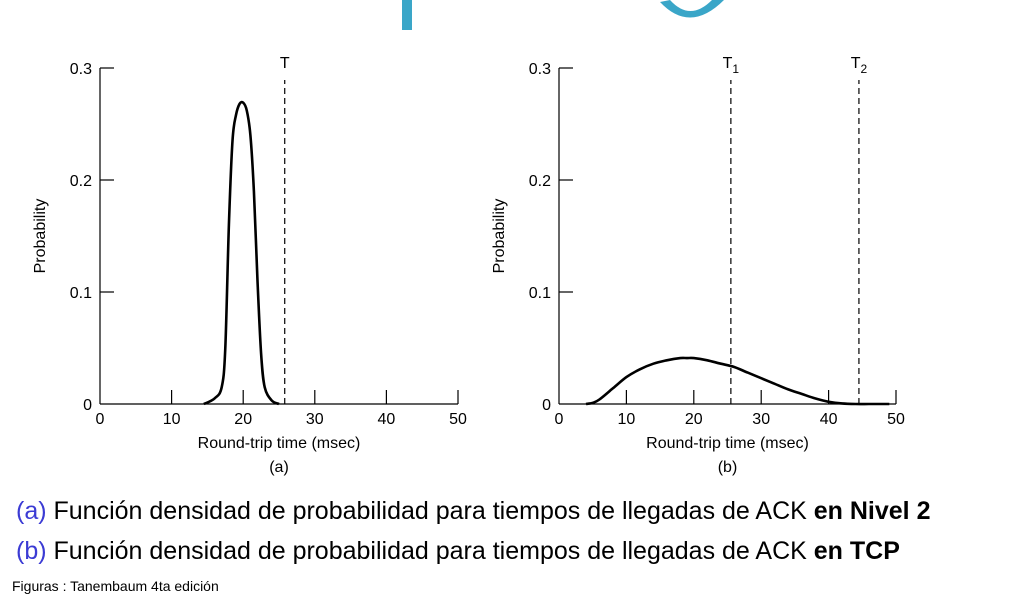  I want to click on threshold-label: T1, so click(731, 65).